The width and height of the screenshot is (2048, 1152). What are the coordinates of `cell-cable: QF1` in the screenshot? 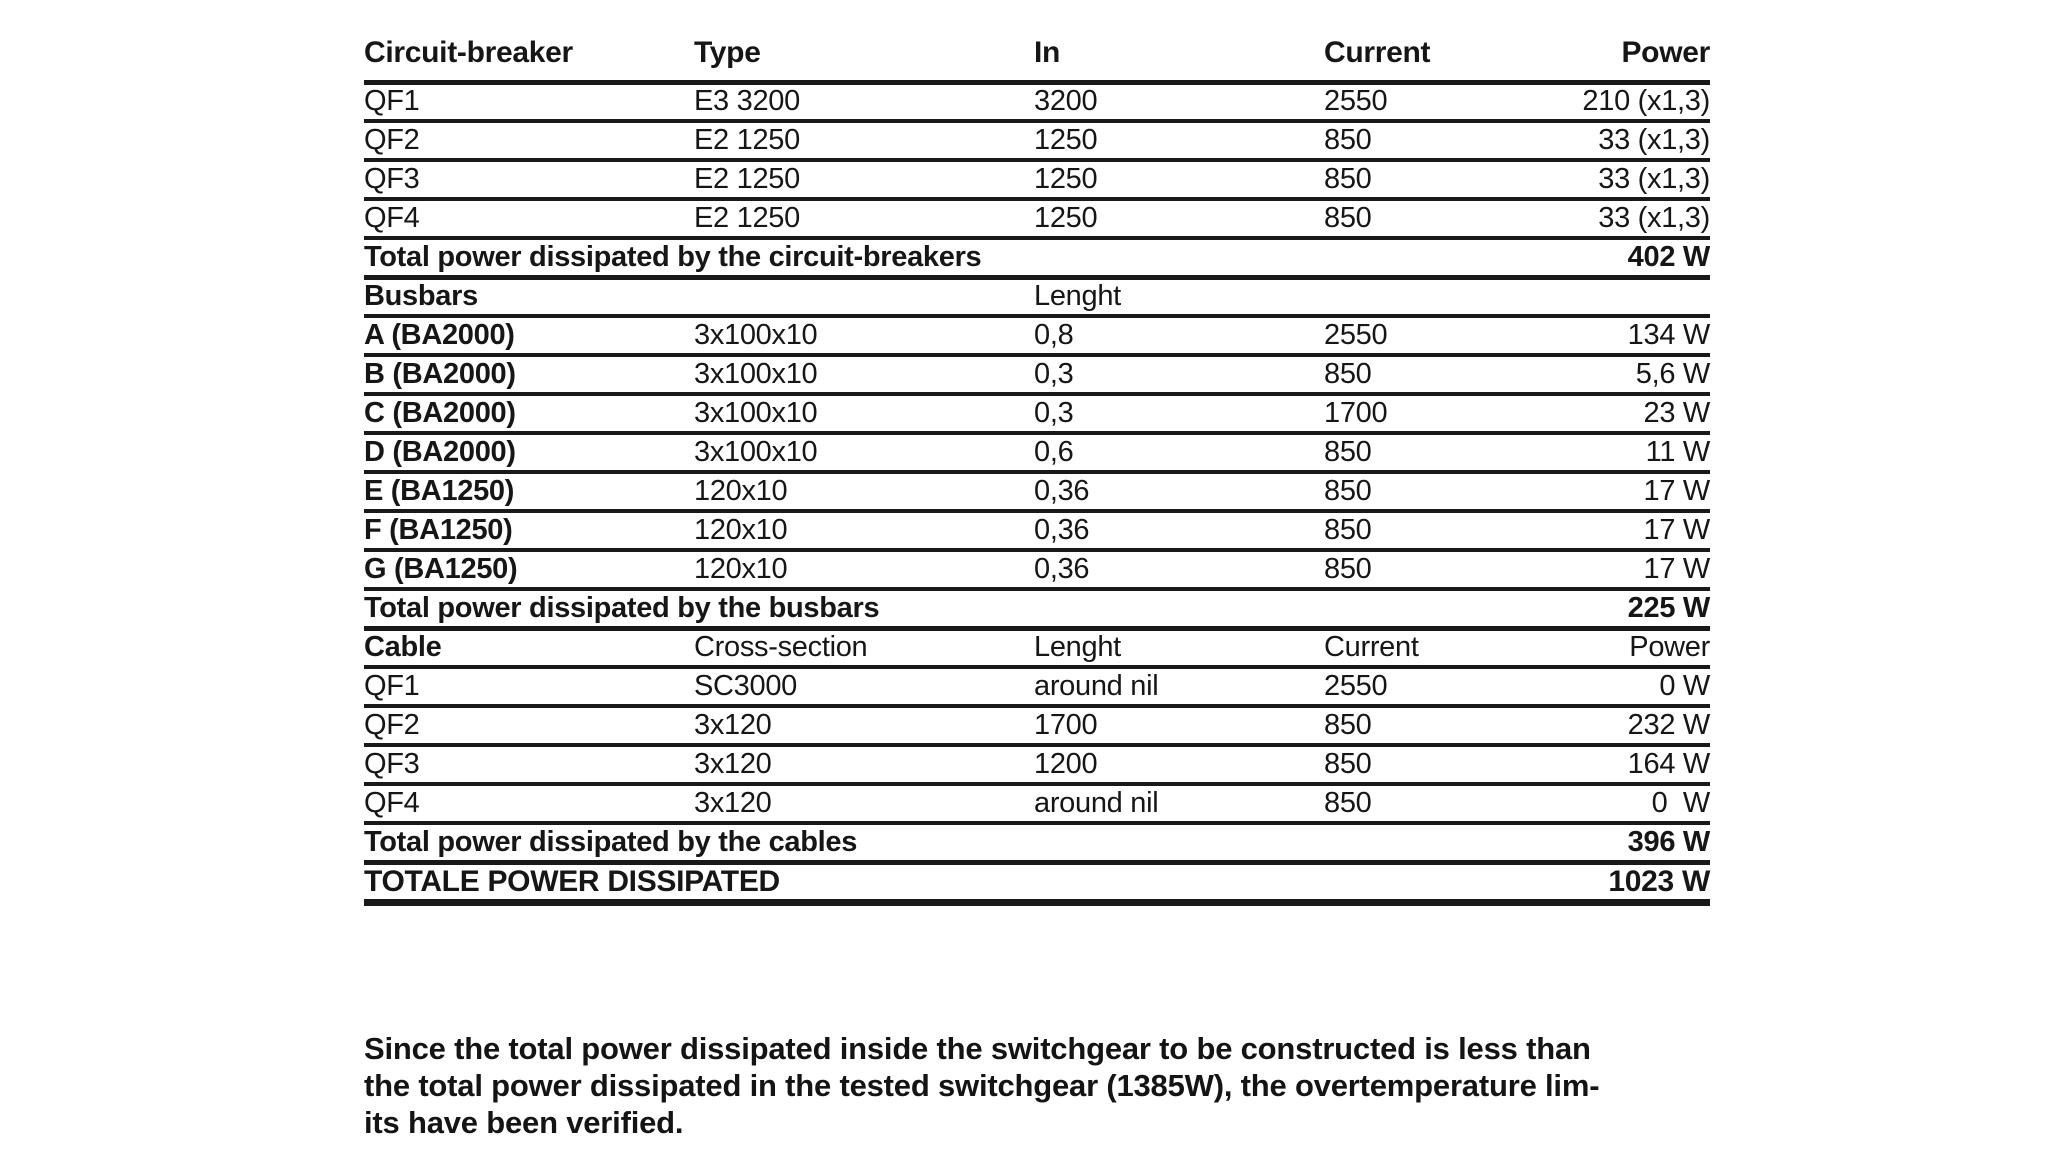 It's located at (529, 687).